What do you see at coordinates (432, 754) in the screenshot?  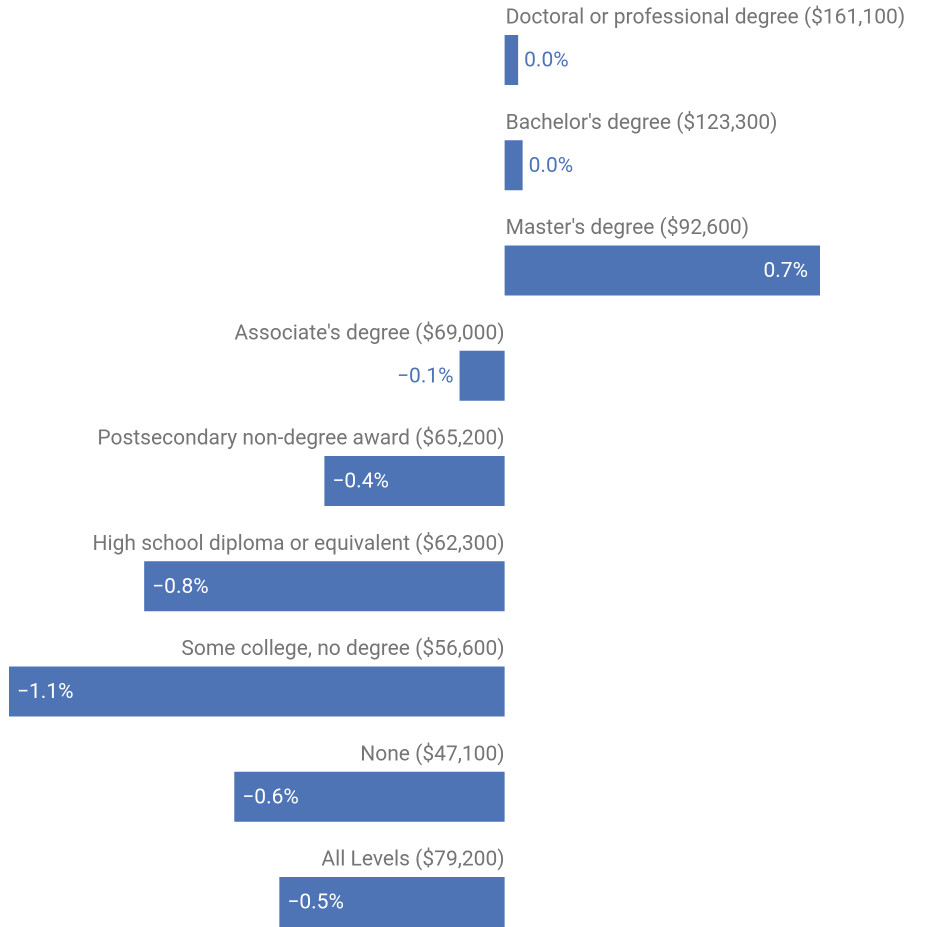 I see `category-label: None ($47,100)` at bounding box center [432, 754].